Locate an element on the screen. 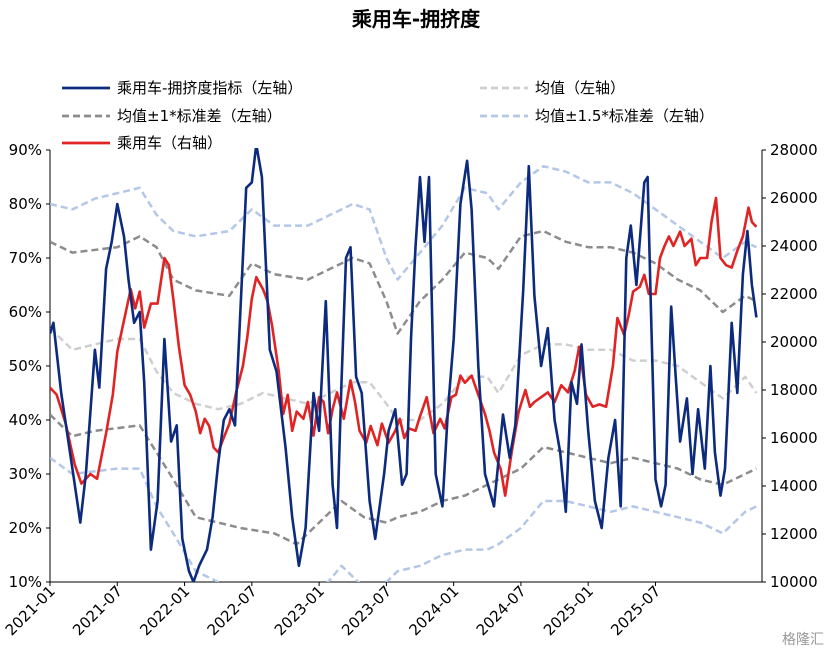  x-tick-label: 2021-07 is located at coordinates (97, 610).